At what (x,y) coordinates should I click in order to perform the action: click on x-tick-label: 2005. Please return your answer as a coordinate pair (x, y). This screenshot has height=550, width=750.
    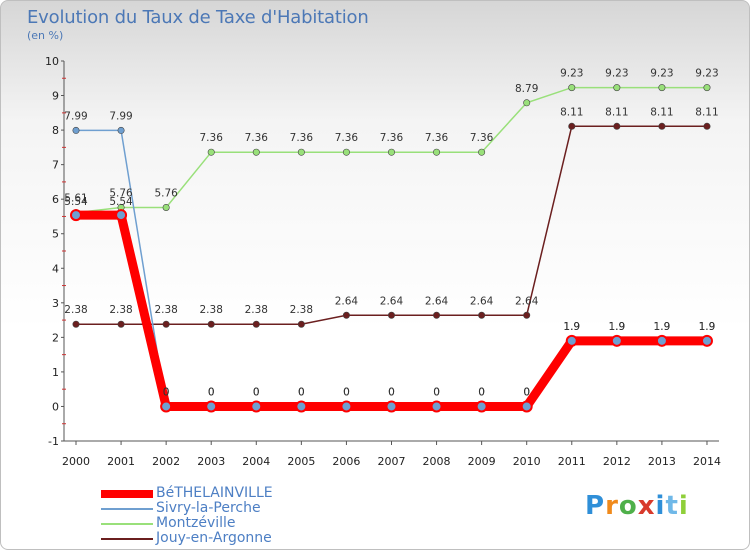
    Looking at the image, I should click on (301, 461).